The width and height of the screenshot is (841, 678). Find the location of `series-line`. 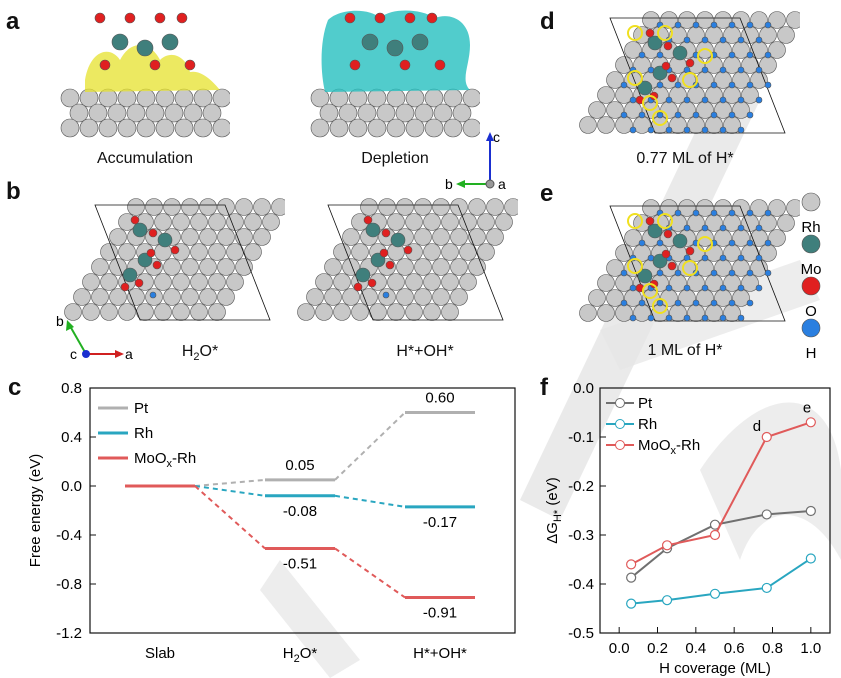

series-line is located at coordinates (720, 544).